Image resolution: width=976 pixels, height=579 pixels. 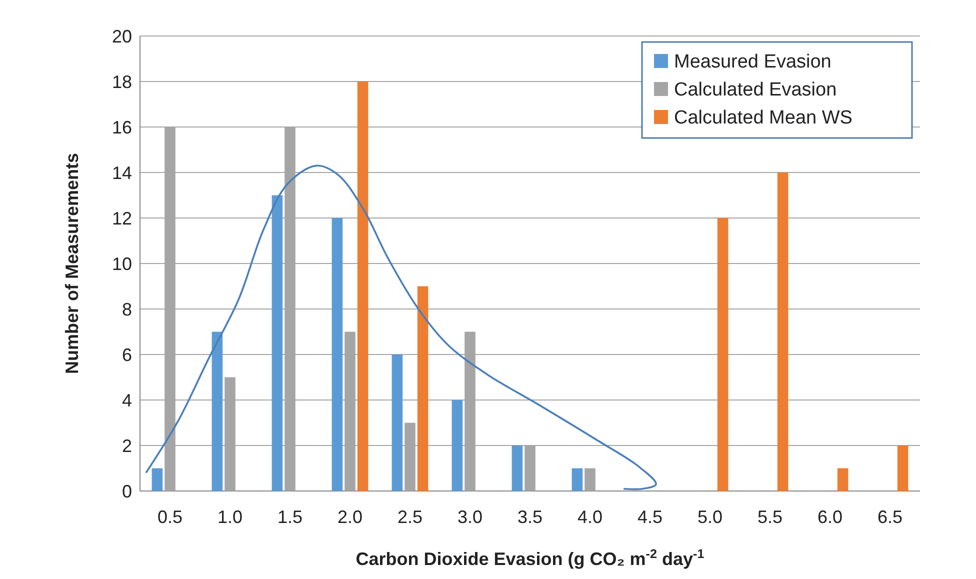 What do you see at coordinates (127, 354) in the screenshot?
I see `y-tick-label: 6` at bounding box center [127, 354].